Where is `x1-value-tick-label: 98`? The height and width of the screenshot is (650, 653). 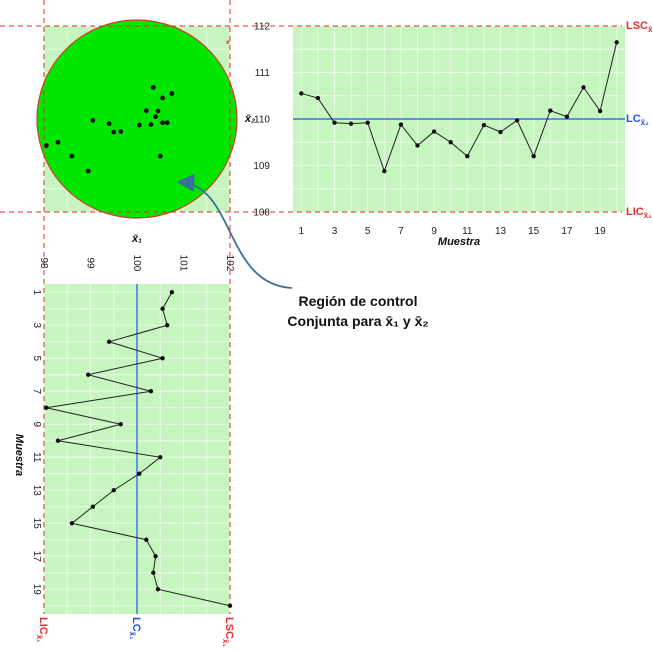
x1-value-tick-label: 98 is located at coordinates (43, 263).